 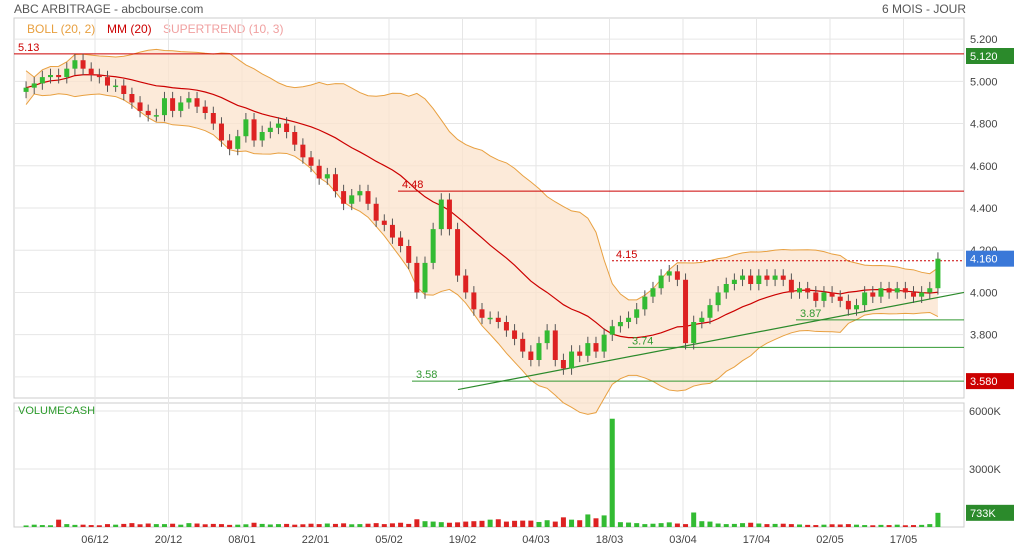 I want to click on price-tick-label: 5.000, so click(x=984, y=82).